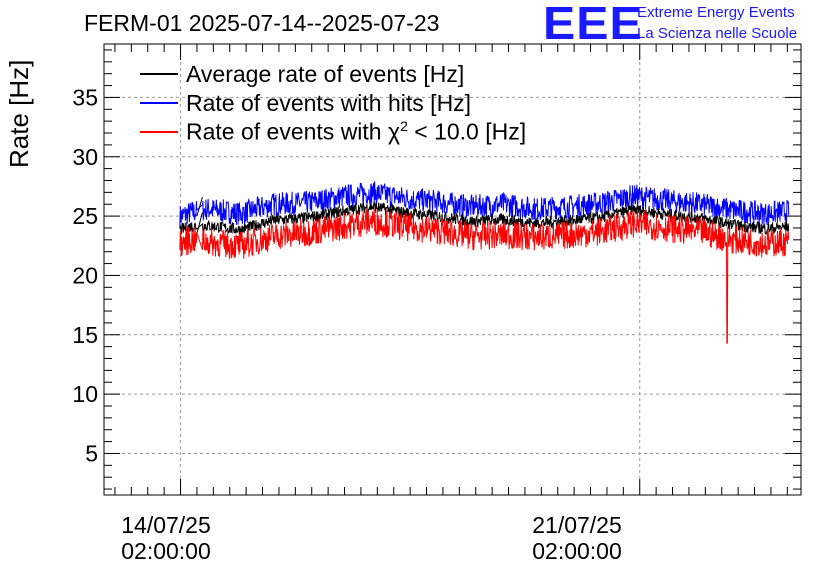 The width and height of the screenshot is (836, 572). Describe the element at coordinates (716, 12) in the screenshot. I see `logo-text-line1: Extreme Energy Events` at that location.